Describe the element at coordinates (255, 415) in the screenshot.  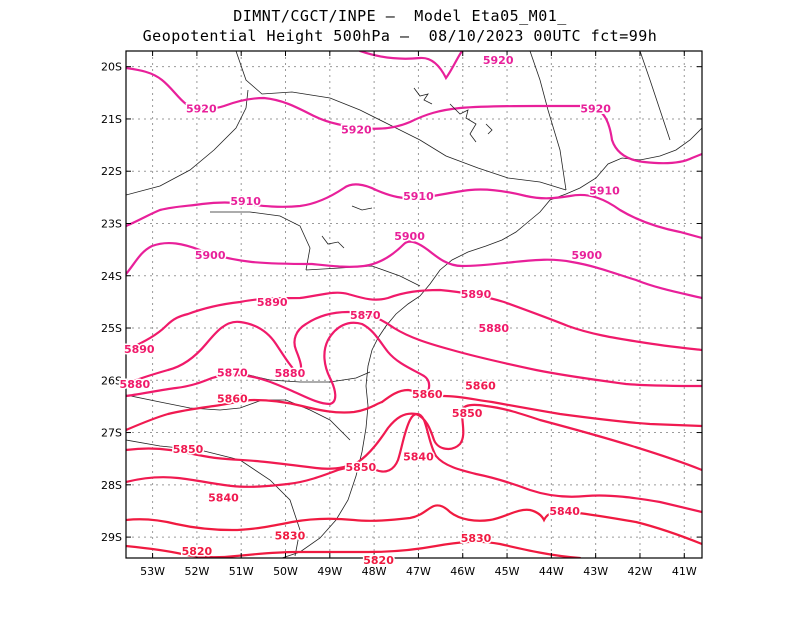
I see `contour-5860-west` at that location.